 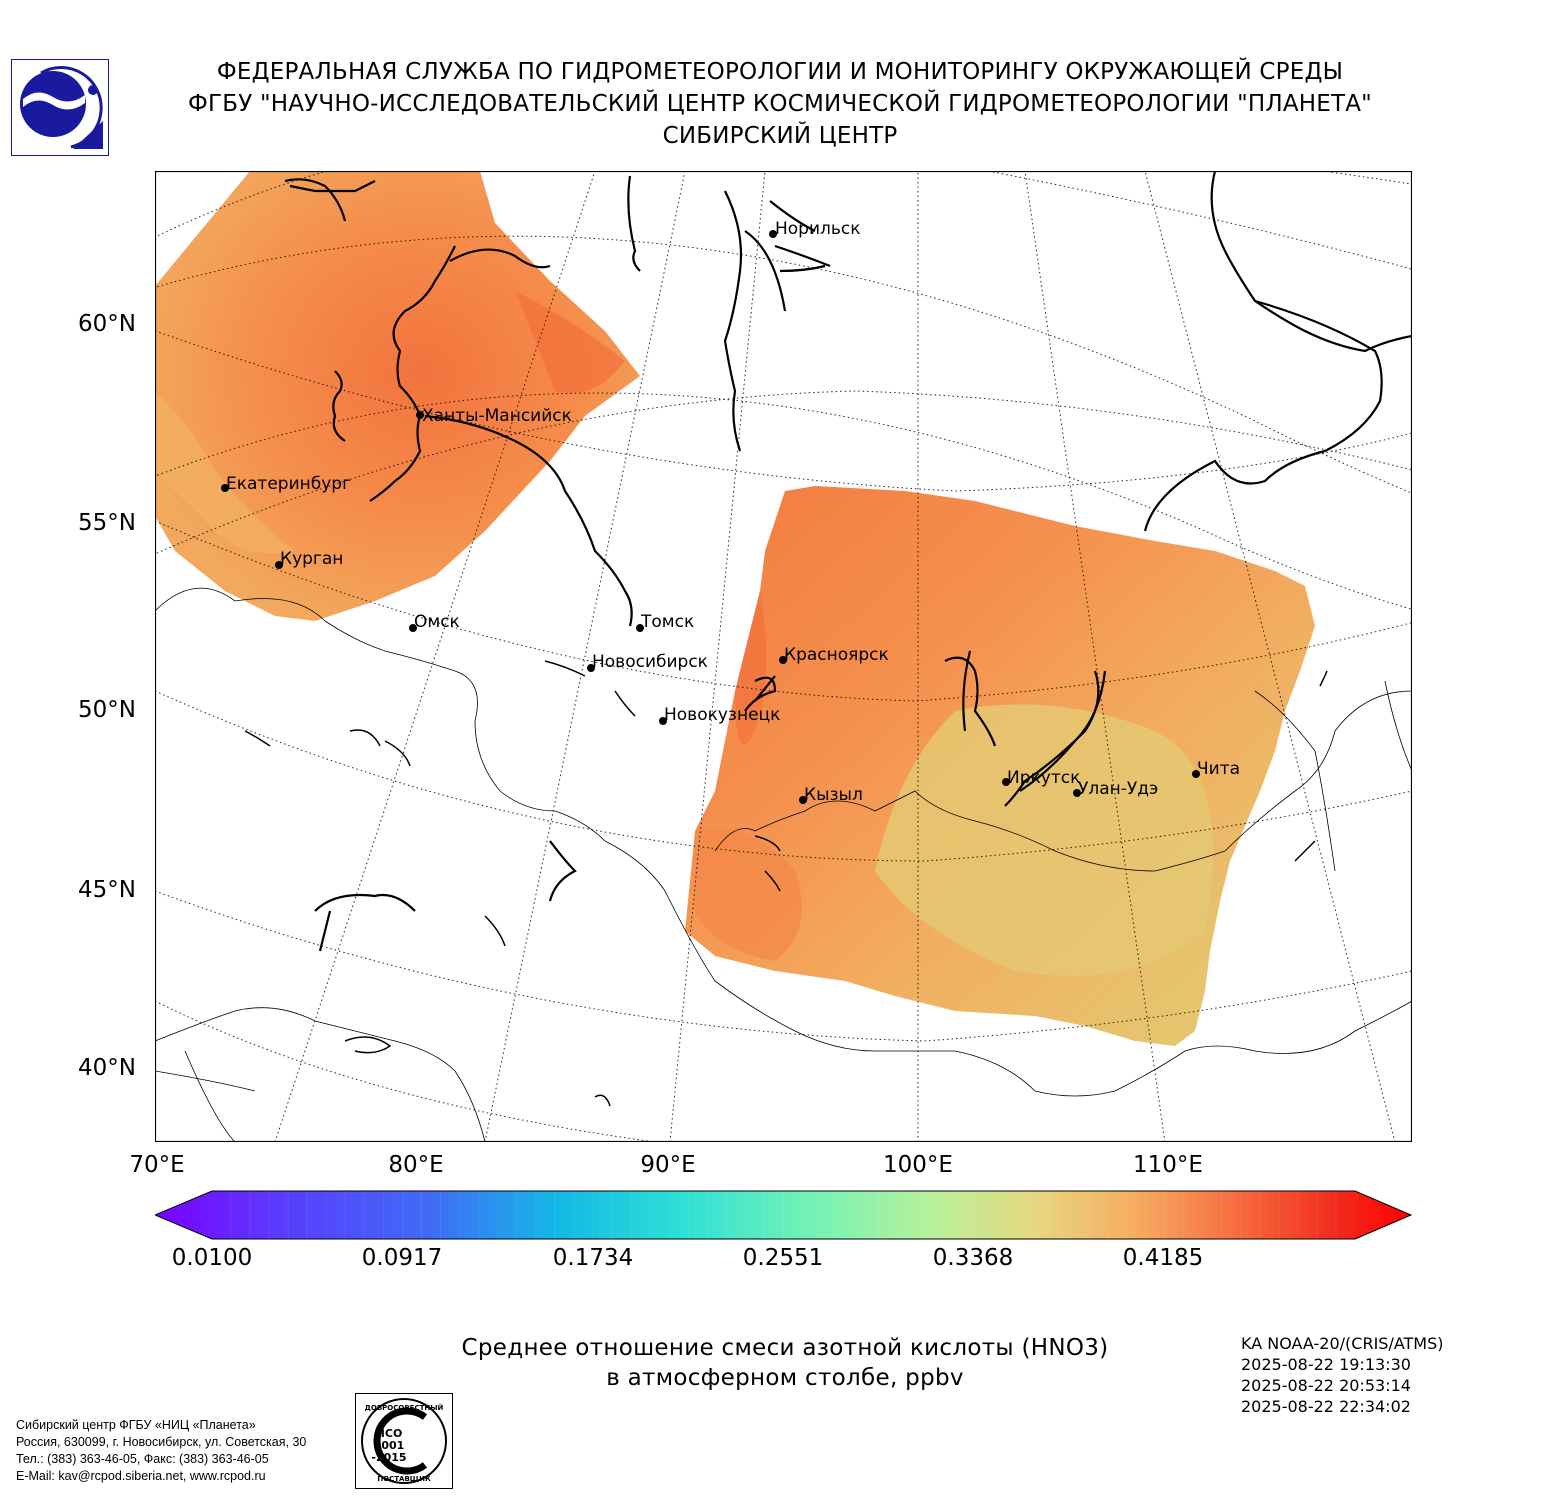 What do you see at coordinates (416, 1165) in the screenshot?
I see `lon-label-80: 80°E` at bounding box center [416, 1165].